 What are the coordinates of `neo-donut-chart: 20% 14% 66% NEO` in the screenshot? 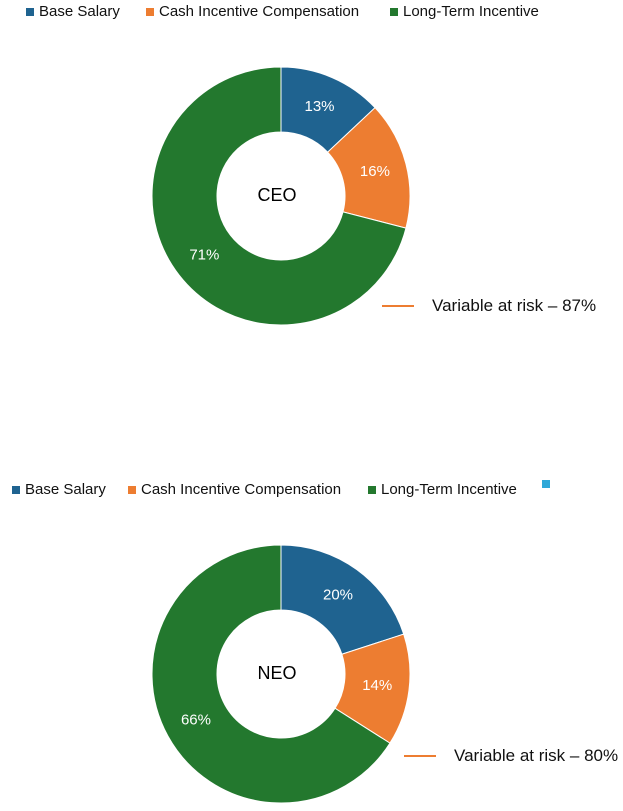 It's located at (281, 674).